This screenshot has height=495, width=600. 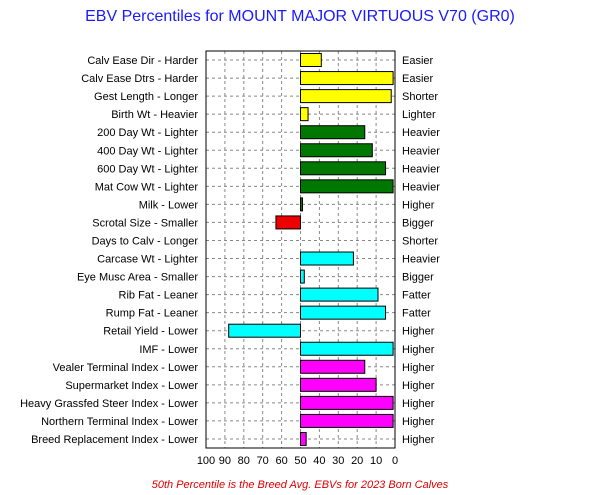 I want to click on category-label: Vealer Terminal Index - Lower, so click(x=126, y=368).